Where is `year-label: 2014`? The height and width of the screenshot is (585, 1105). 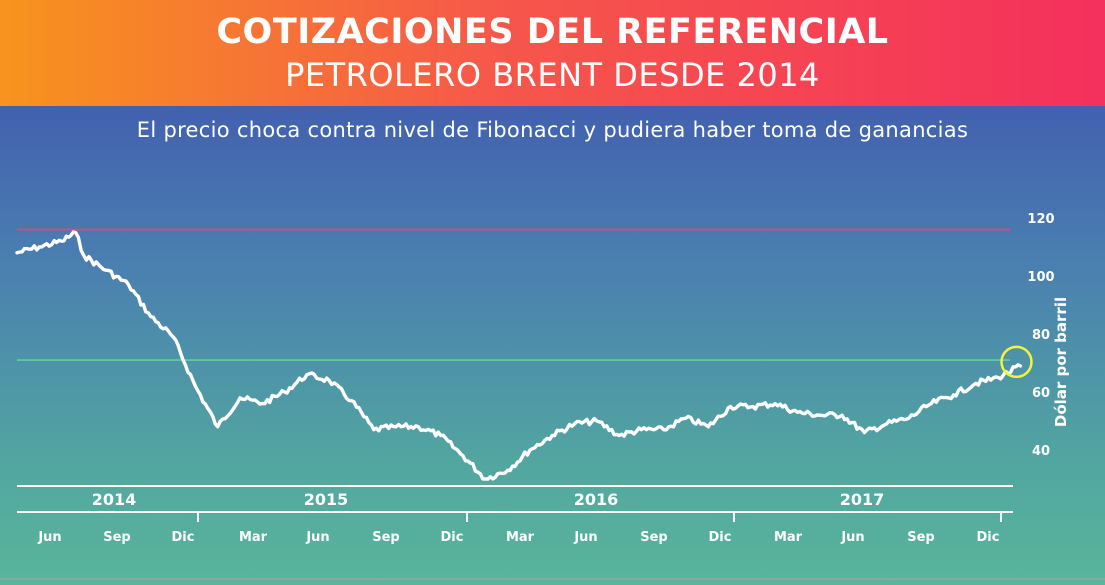
year-label: 2014 is located at coordinates (114, 499).